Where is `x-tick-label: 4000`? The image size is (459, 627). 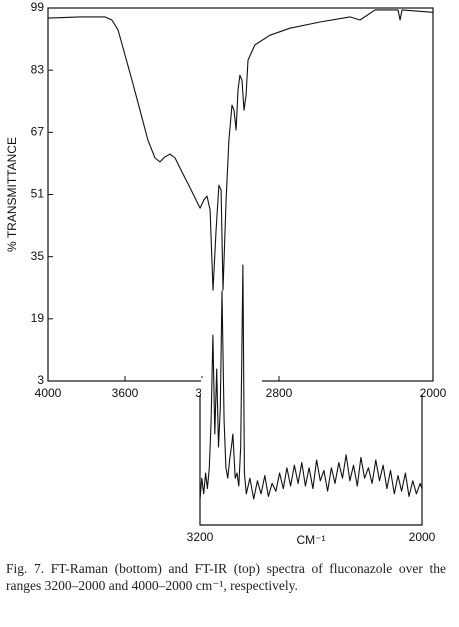
x-tick-label: 4000 is located at coordinates (48, 393).